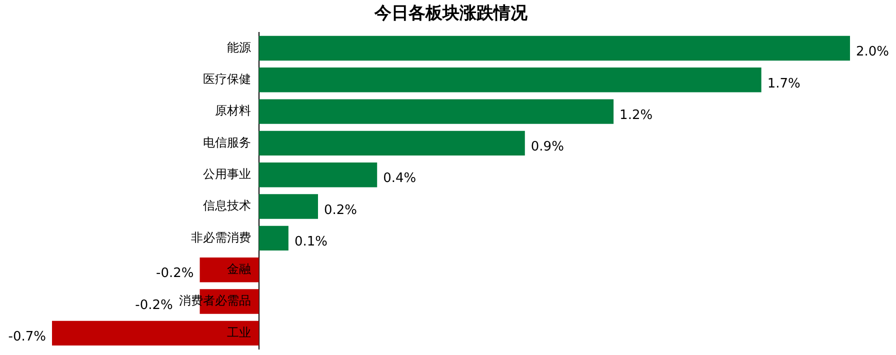  Describe the element at coordinates (226, 142) in the screenshot. I see `y-tick-label: 电信服务` at that location.